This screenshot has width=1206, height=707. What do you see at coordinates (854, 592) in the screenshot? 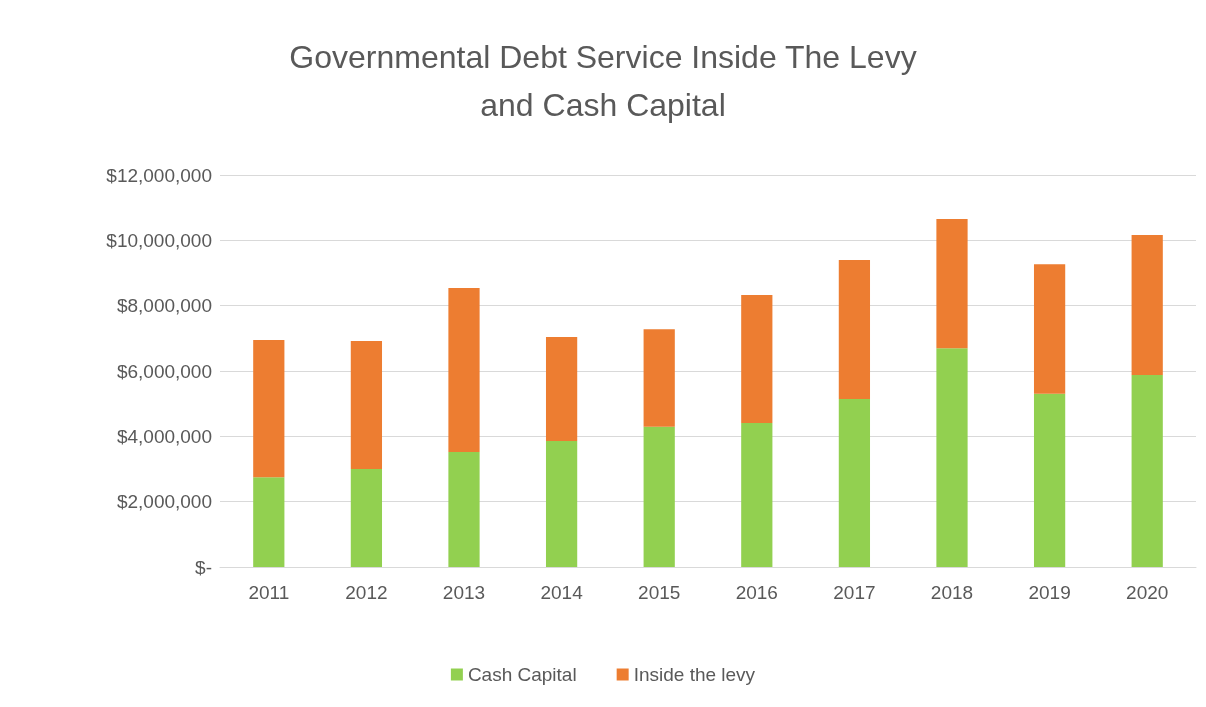
I see `x-tick-label: 2017` at bounding box center [854, 592].